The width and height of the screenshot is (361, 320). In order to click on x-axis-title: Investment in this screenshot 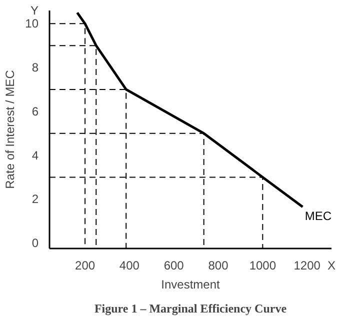, I will do `click(191, 285)`.